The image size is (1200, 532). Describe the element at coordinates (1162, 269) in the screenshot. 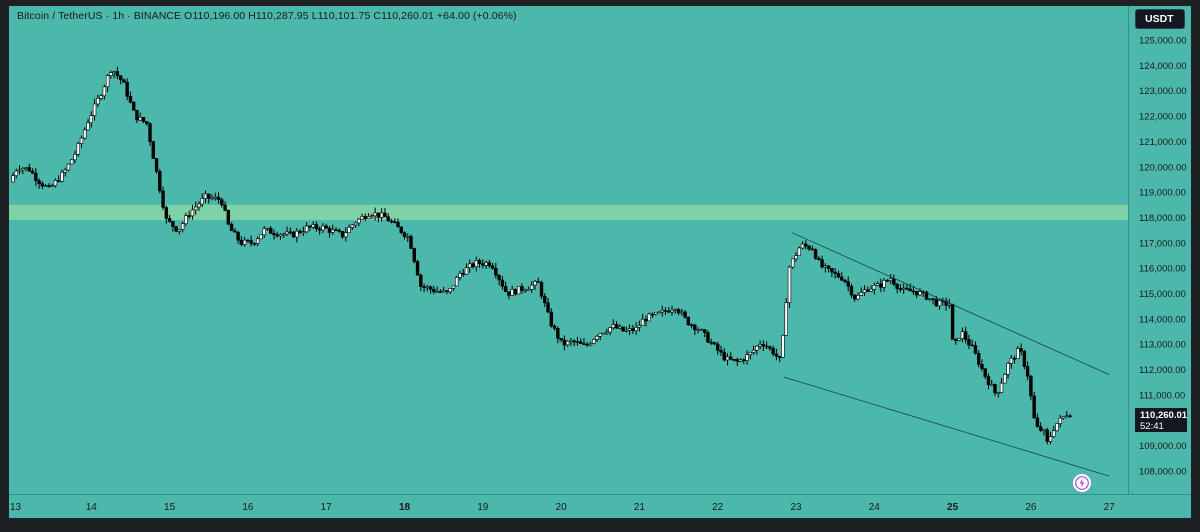

I see `price-tick-label: 116,000.00` at that location.